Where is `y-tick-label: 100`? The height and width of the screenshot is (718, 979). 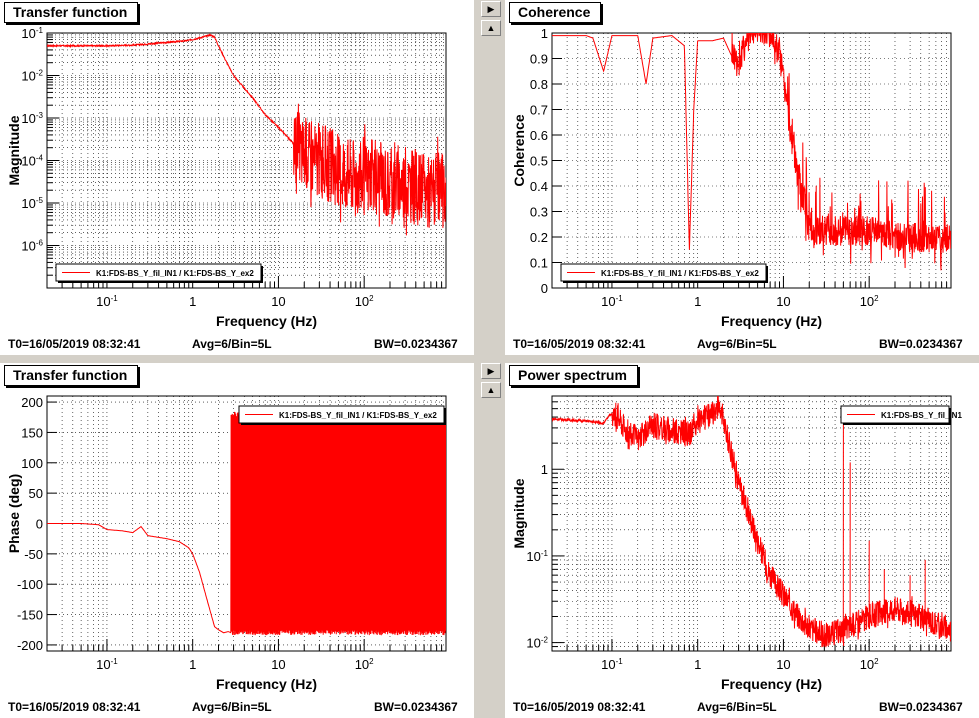
y-tick-label: 100 is located at coordinates (32, 463).